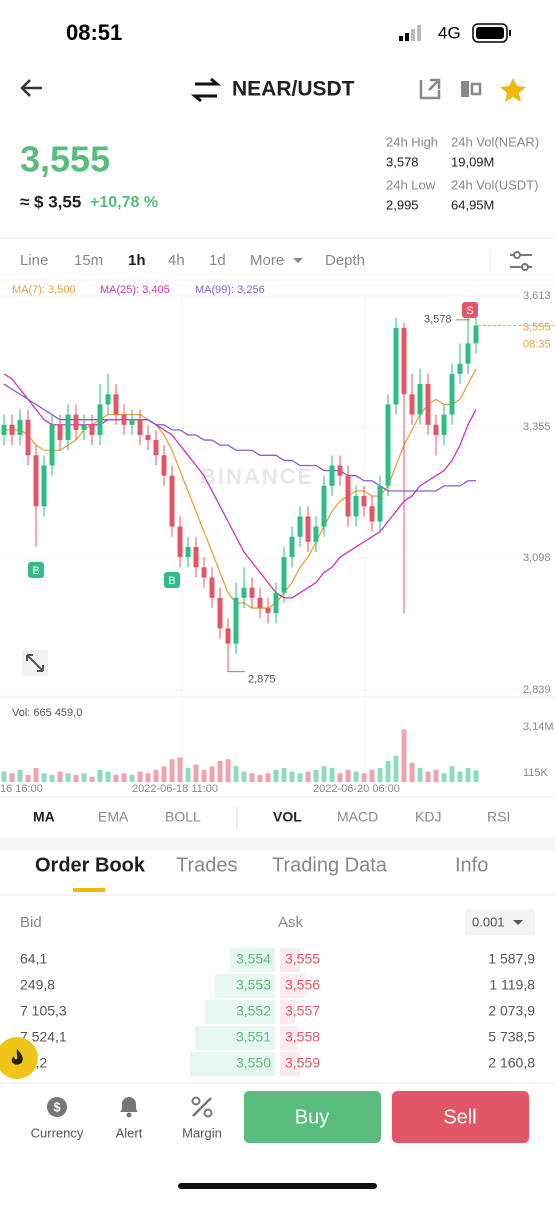 The image size is (555, 1205). I want to click on ma-legend: MA(7): 3,500, so click(44, 290).